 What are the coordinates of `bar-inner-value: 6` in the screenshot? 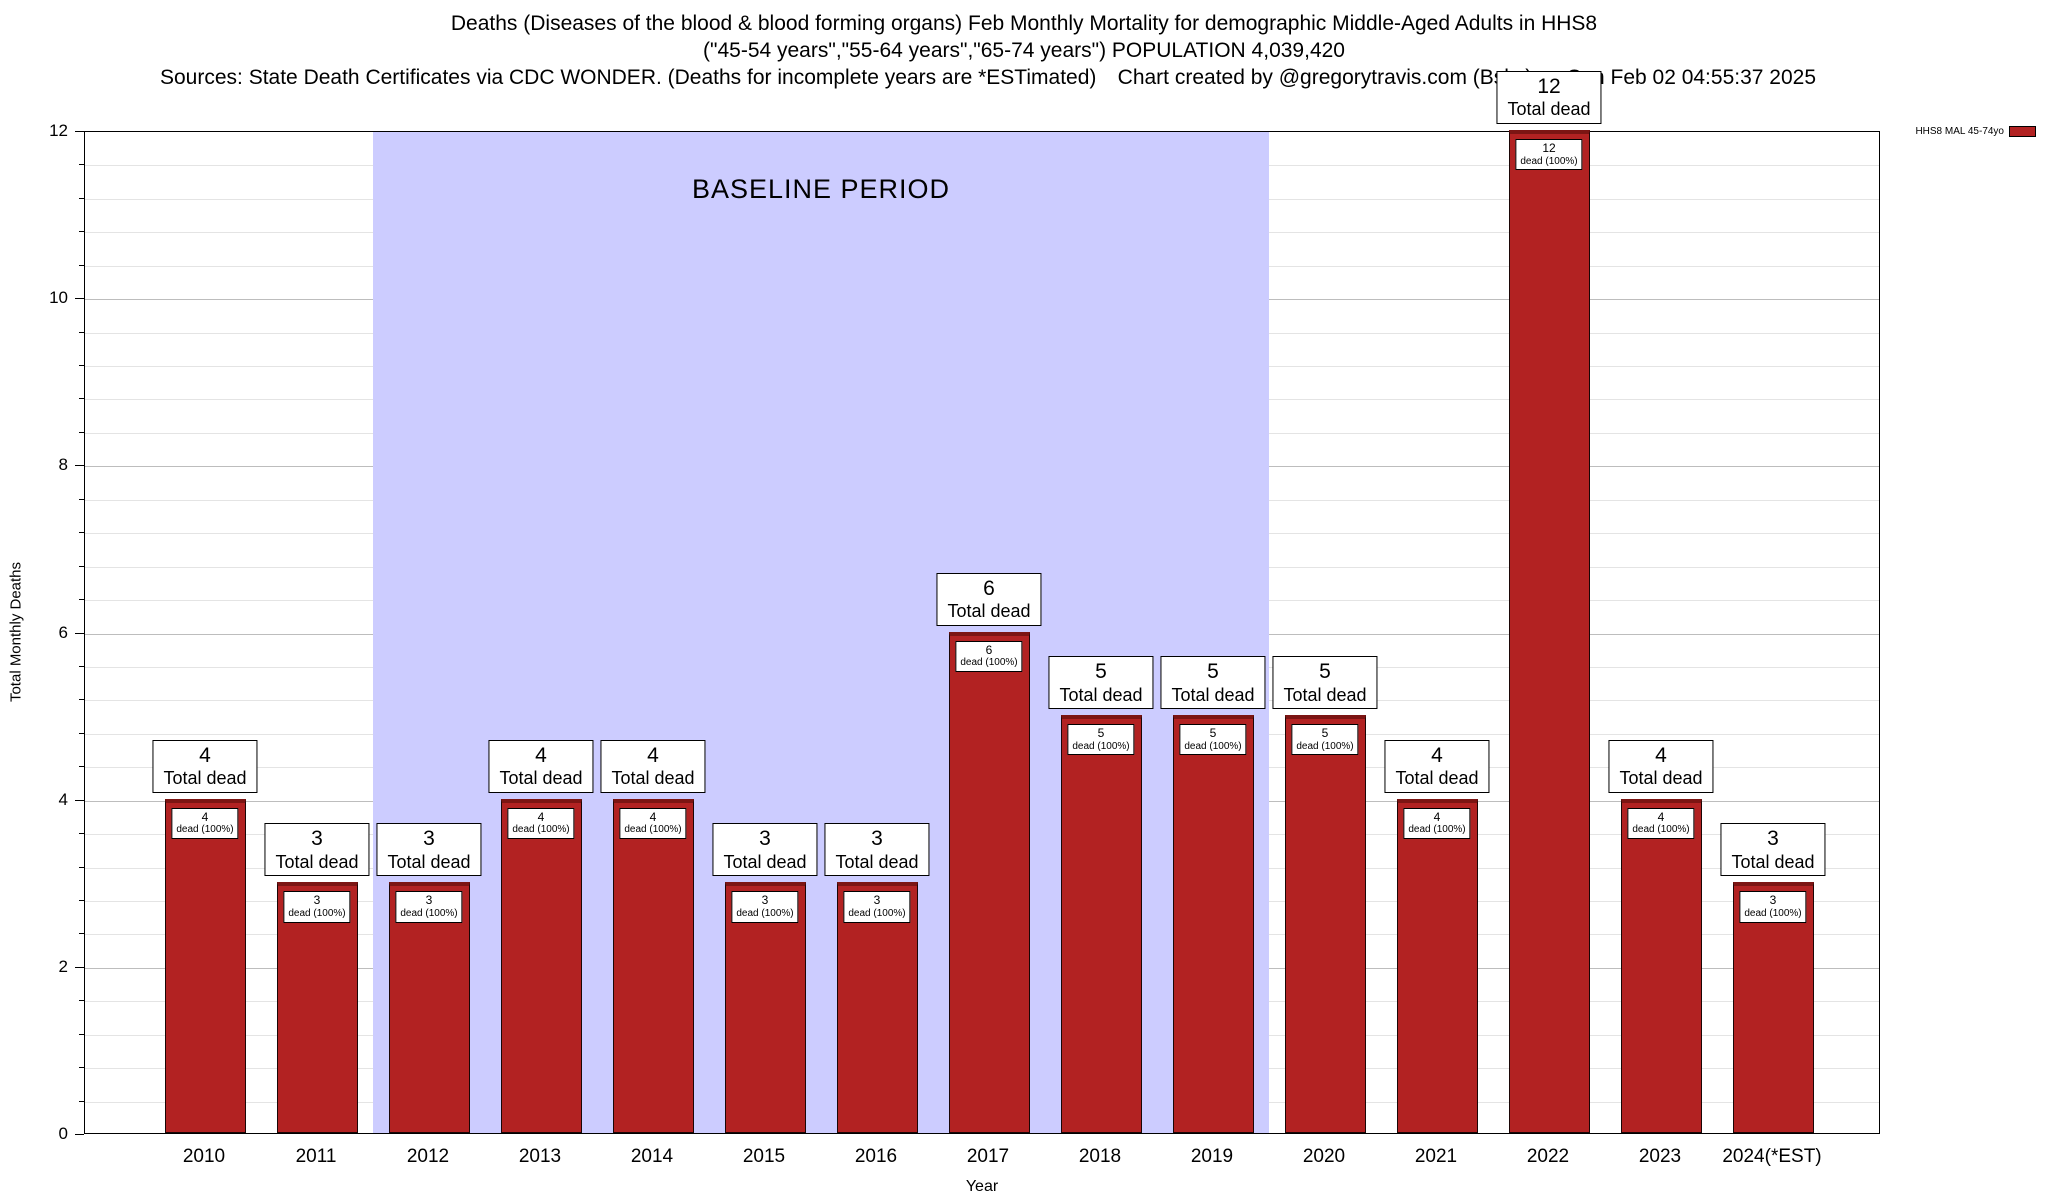 It's located at (989, 649).